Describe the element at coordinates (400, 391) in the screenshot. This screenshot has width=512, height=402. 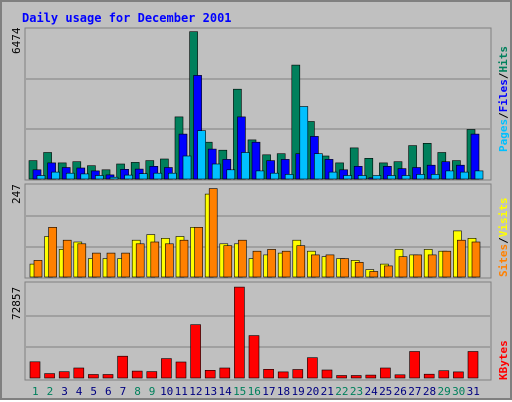
I see `day-label-26: 26` at that location.